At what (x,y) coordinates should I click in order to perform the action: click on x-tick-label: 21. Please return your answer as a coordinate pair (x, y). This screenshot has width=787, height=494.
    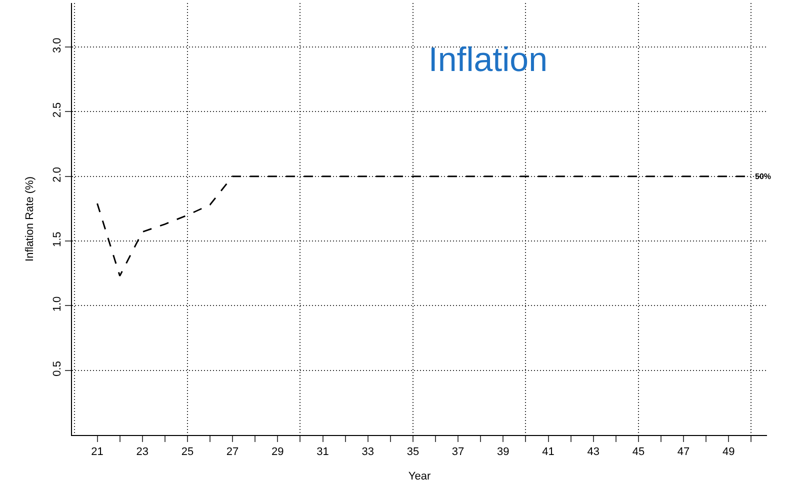
    Looking at the image, I should click on (97, 452).